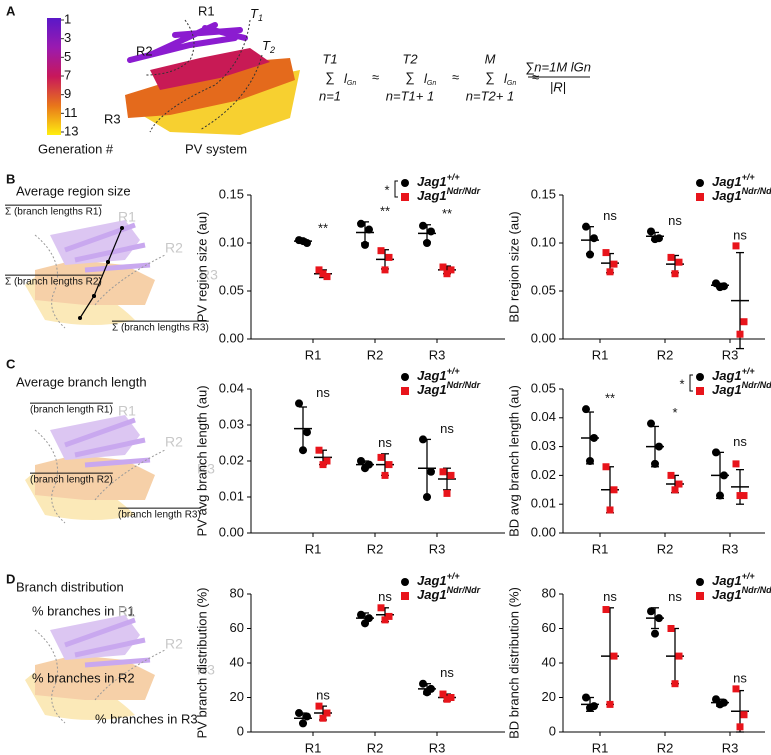  Describe the element at coordinates (53, 282) in the screenshot. I see `illustration-label: Σ (branch lengths R2)` at that location.